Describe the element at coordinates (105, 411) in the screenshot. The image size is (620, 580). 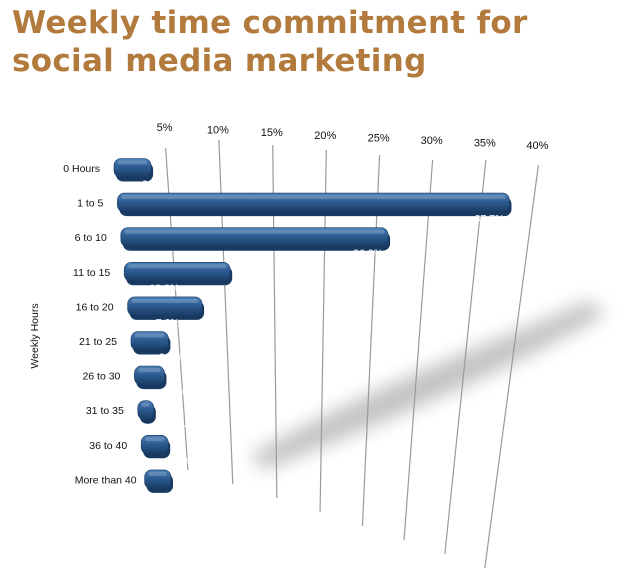
I see `category-label: 31 to 35` at that location.